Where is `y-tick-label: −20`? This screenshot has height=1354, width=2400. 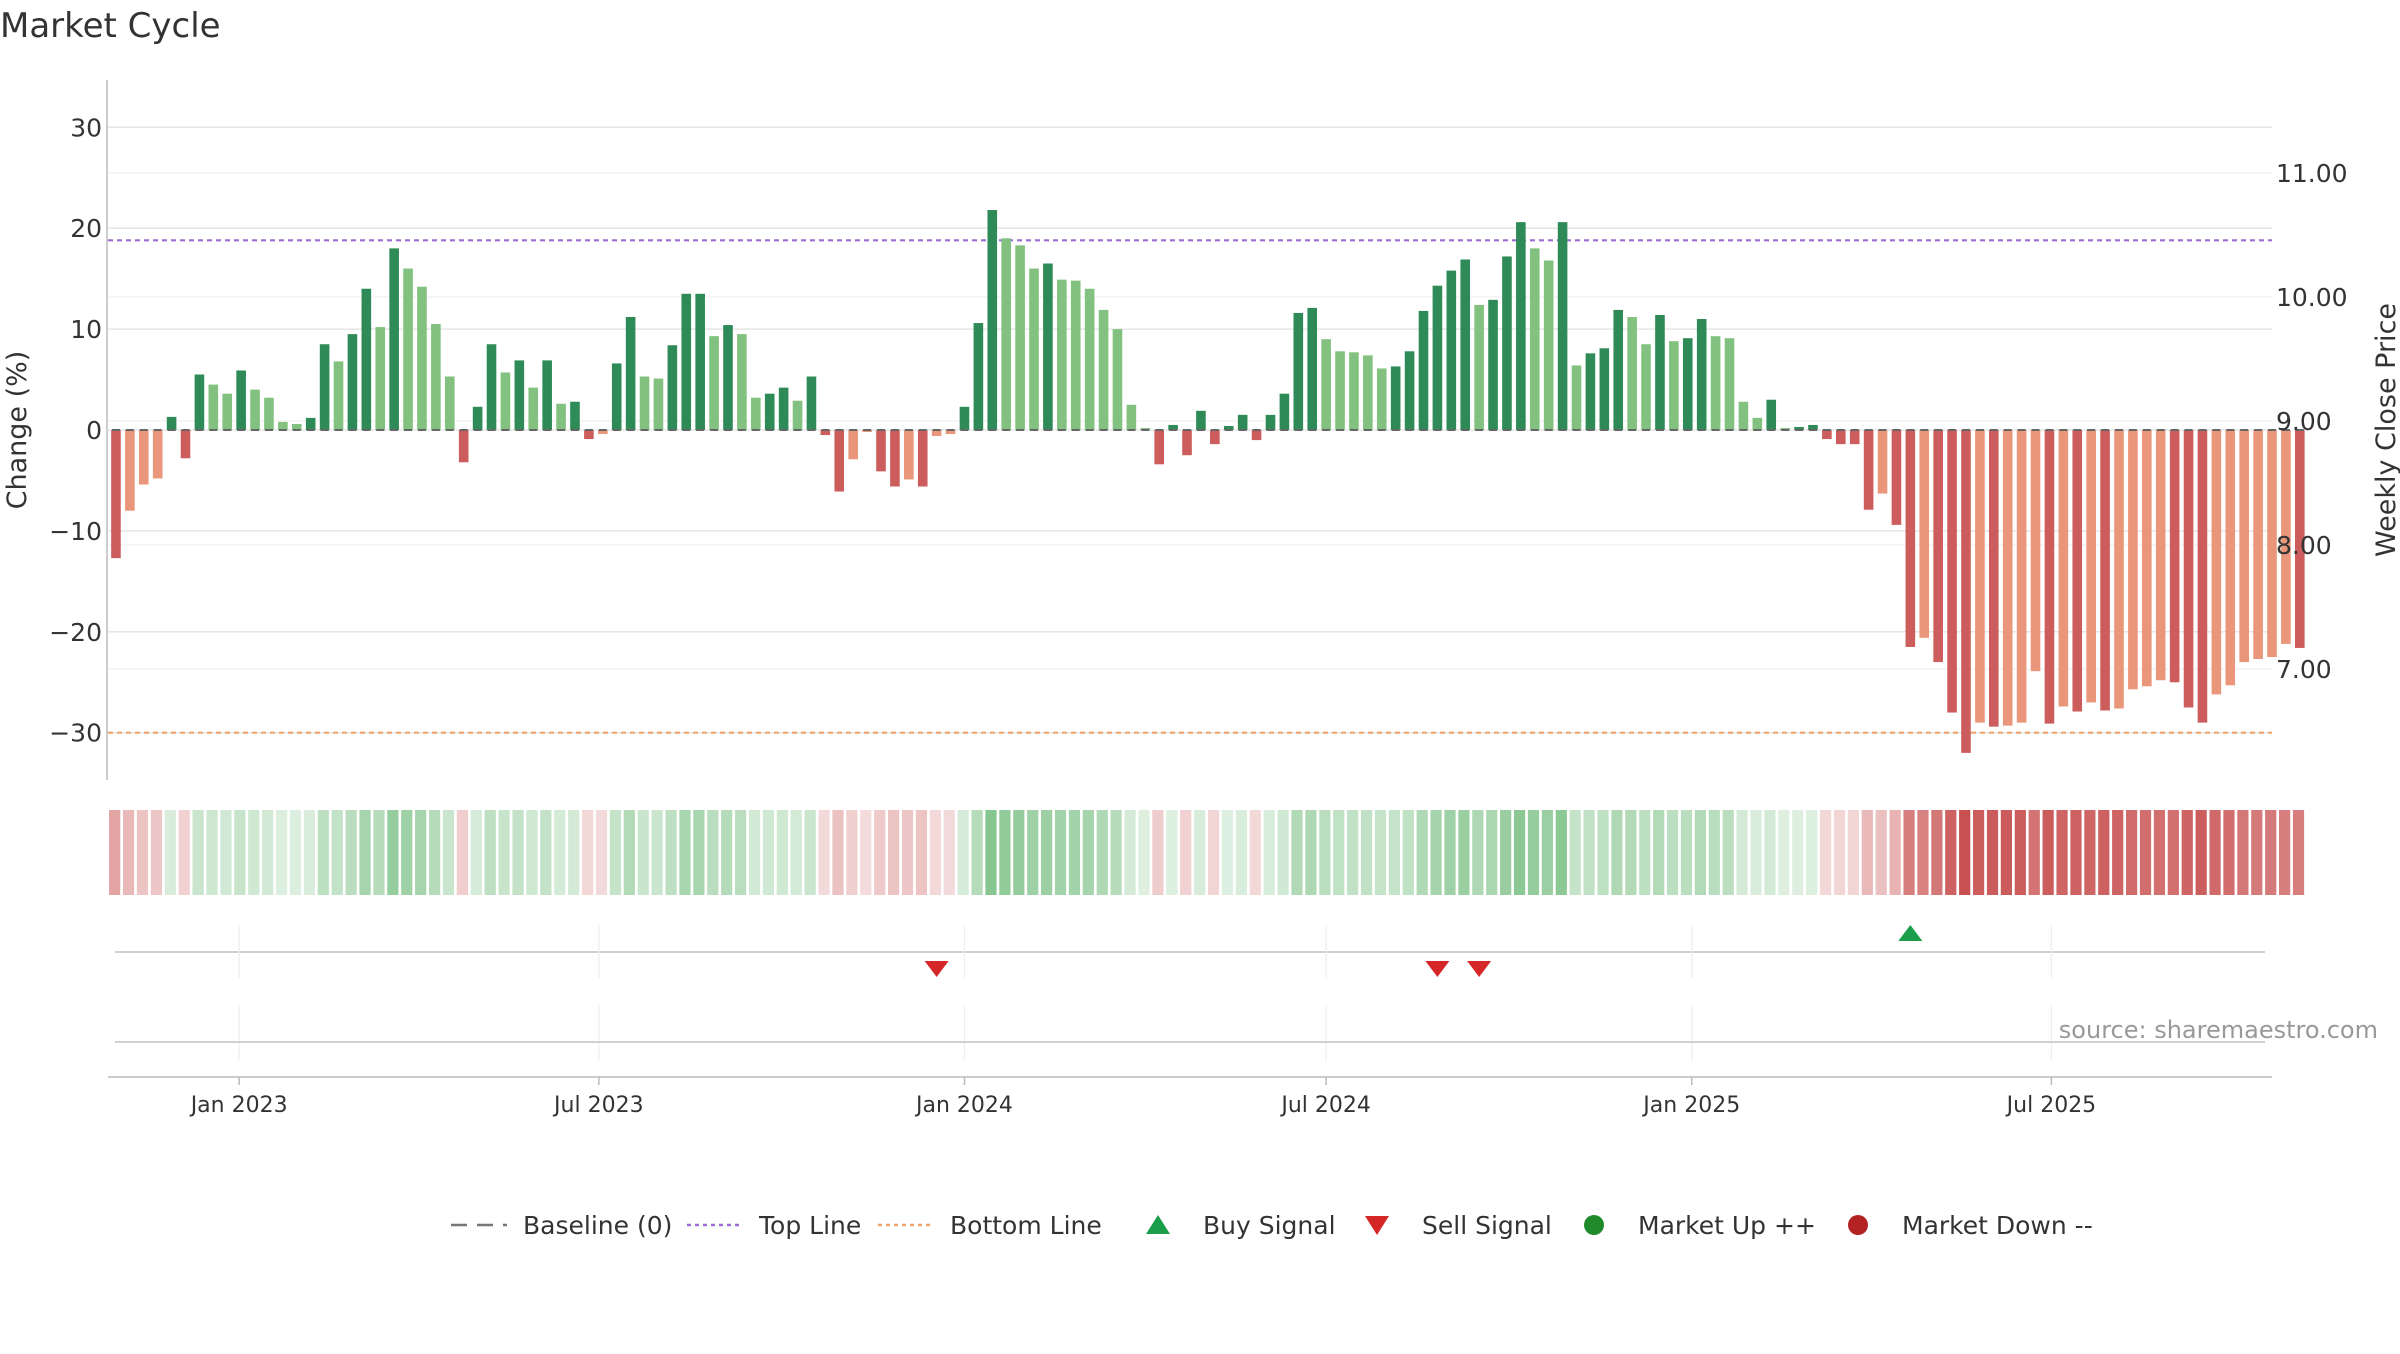
y-tick-label: −20 is located at coordinates (75, 632).